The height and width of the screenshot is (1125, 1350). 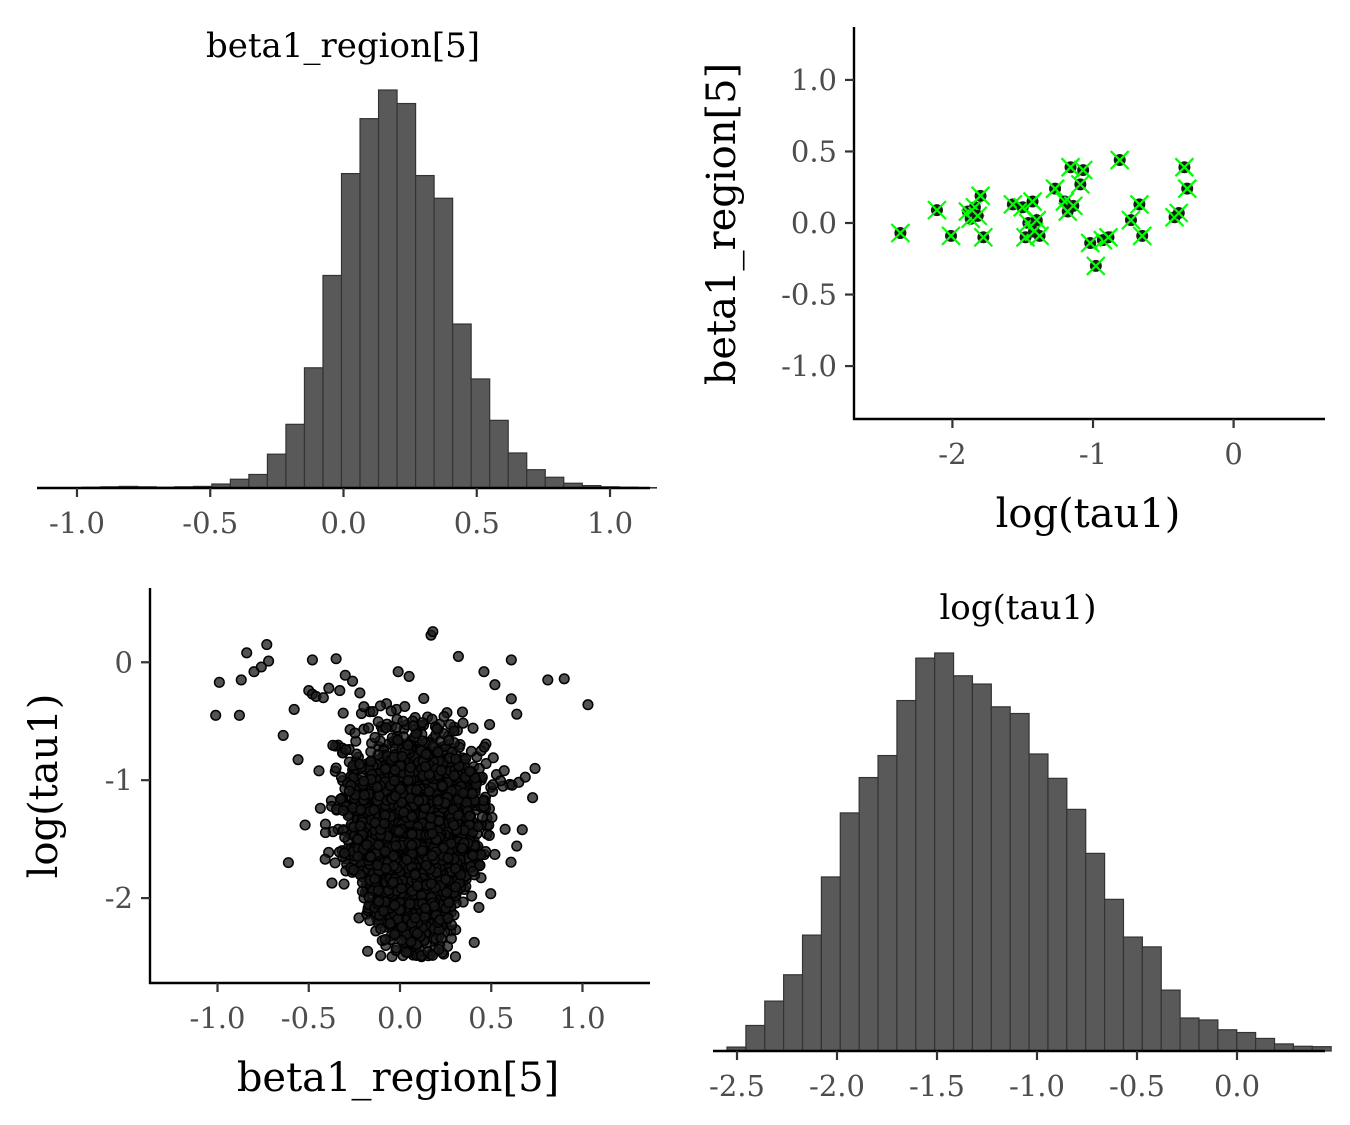 I want to click on divergence-scatter-y-tick-label: 0.0, so click(x=814, y=223).